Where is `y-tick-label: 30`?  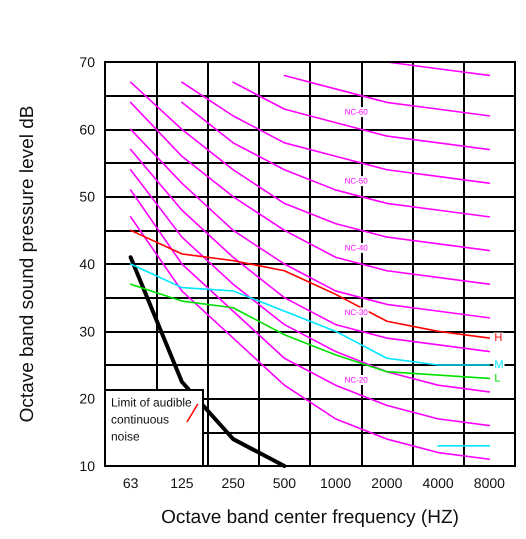 y-tick-label: 30 is located at coordinates (87, 331).